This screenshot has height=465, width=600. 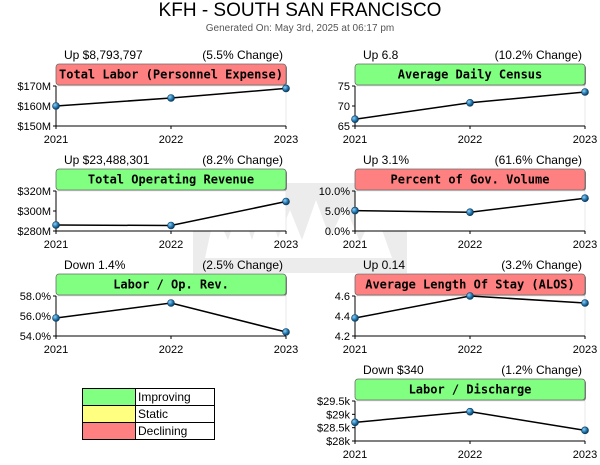 I want to click on chart-title: Percent of Gov. Volume, so click(x=470, y=180).